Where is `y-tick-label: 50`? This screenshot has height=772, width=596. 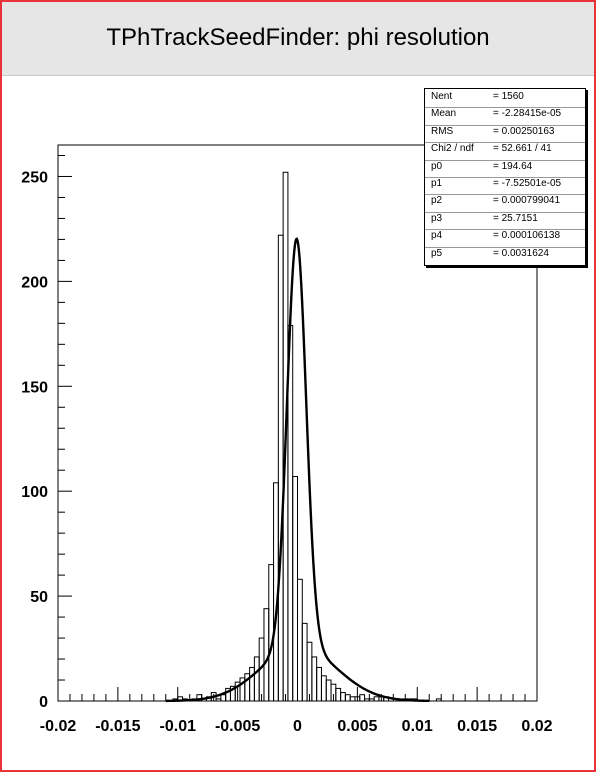
y-tick-label: 50 is located at coordinates (39, 597).